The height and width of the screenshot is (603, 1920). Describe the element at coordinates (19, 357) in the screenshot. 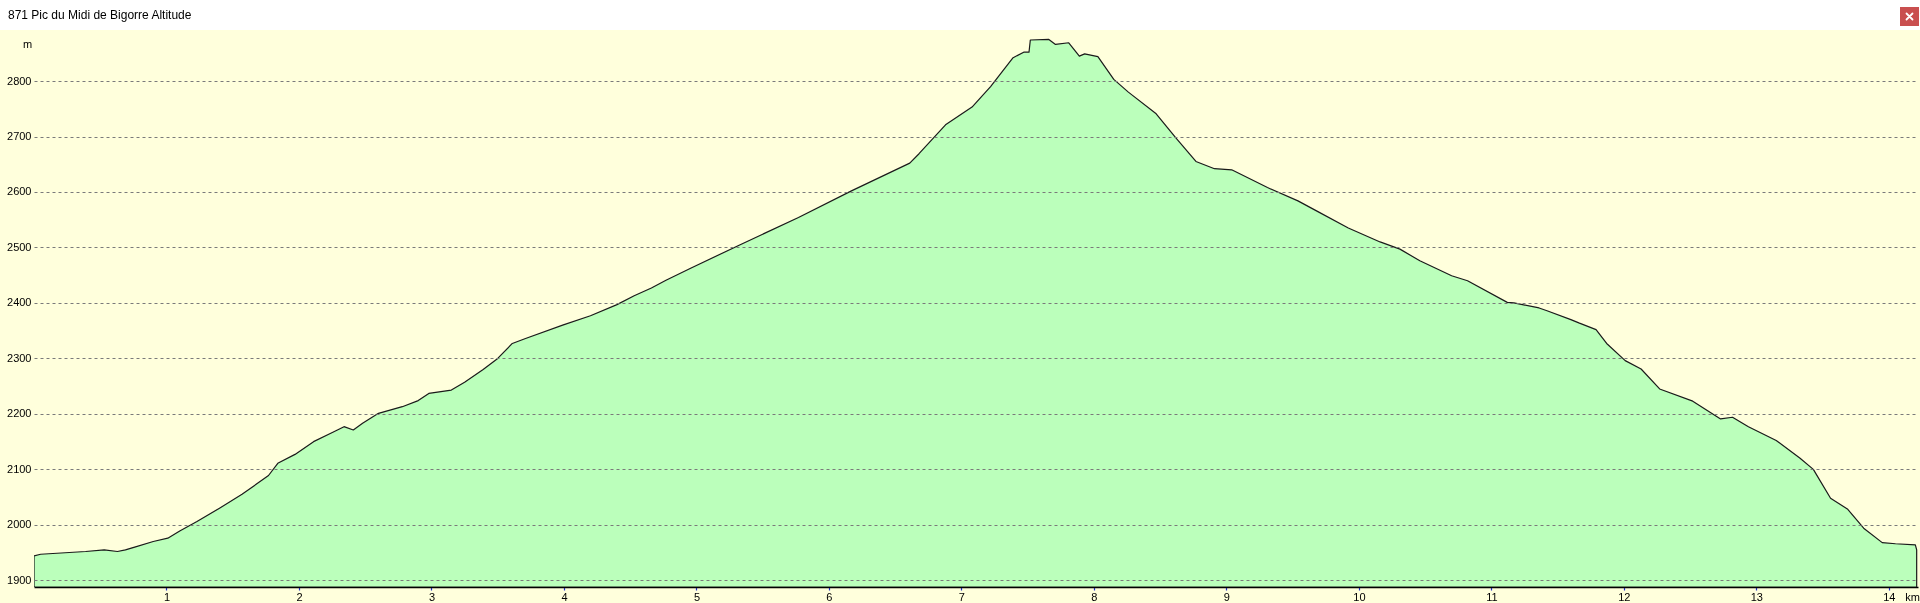

I see `y-tick-label: 2300` at that location.